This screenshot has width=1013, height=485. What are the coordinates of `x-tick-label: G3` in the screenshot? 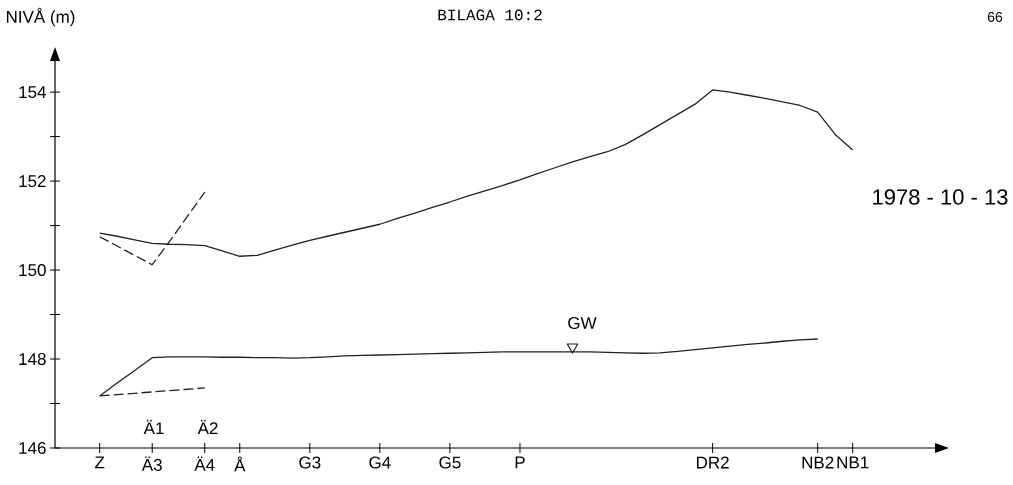 It's located at (310, 462).